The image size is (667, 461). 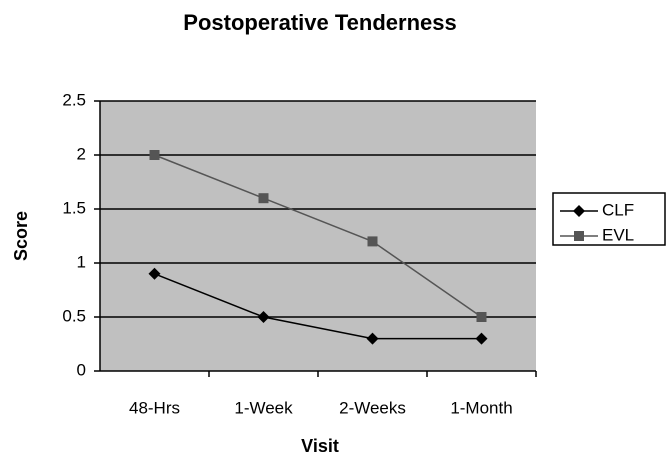 What do you see at coordinates (263, 407) in the screenshot?
I see `x-tick-label: 1-Week` at bounding box center [263, 407].